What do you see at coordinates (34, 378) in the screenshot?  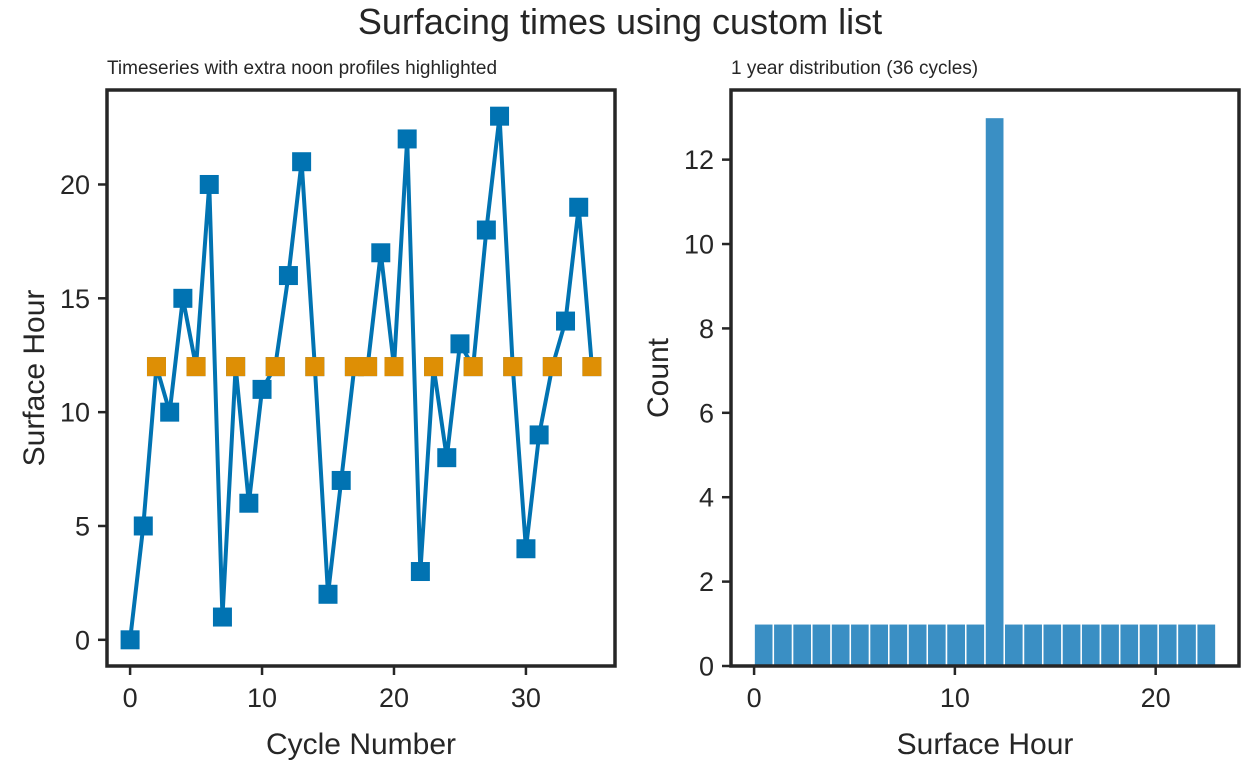 I see `timeseries-y-label: Surface Hour` at bounding box center [34, 378].